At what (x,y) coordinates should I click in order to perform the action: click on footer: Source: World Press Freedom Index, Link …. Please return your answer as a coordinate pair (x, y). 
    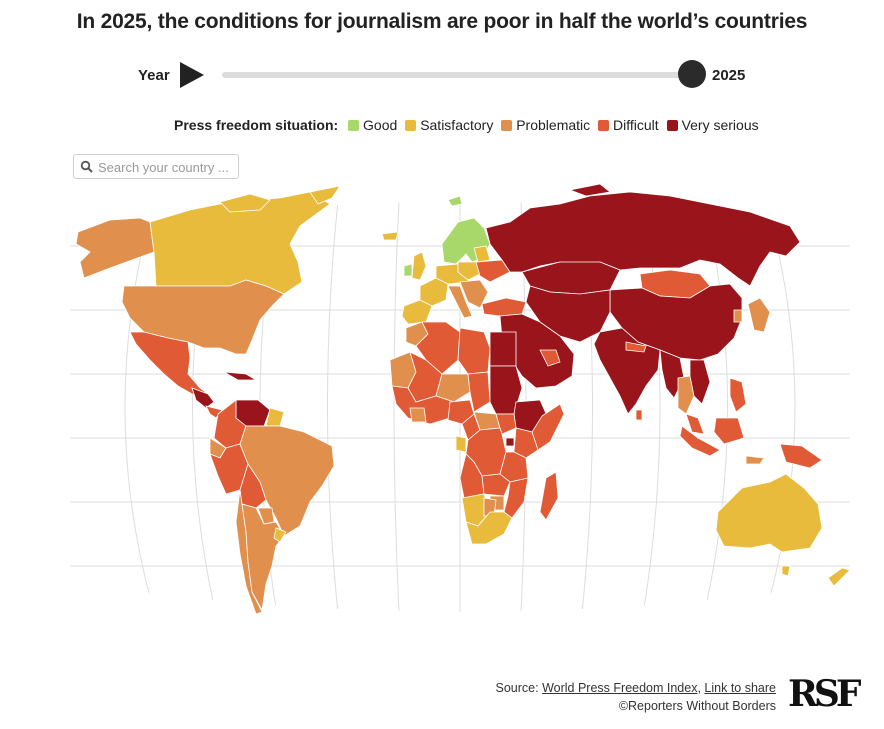
    Looking at the image, I should click on (636, 697).